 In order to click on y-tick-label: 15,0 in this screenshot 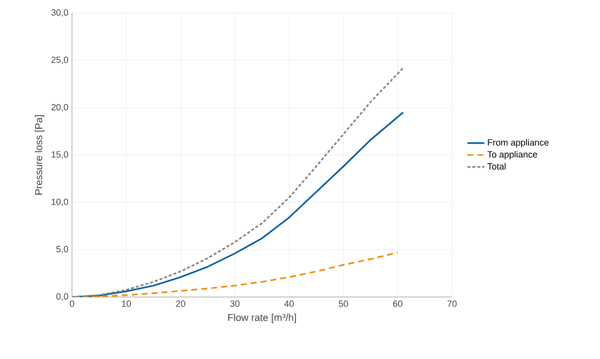, I will do `click(60, 155)`.